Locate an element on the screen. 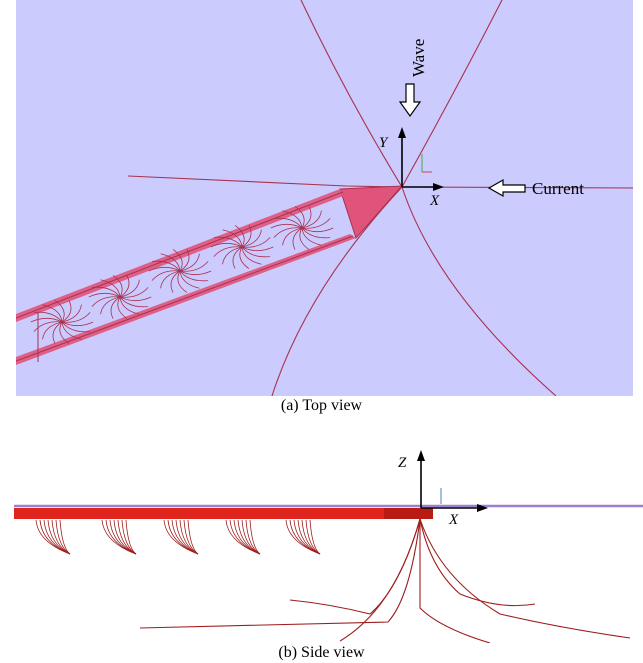 This screenshot has width=643, height=663. side-axis-z-label: Z is located at coordinates (402, 463).